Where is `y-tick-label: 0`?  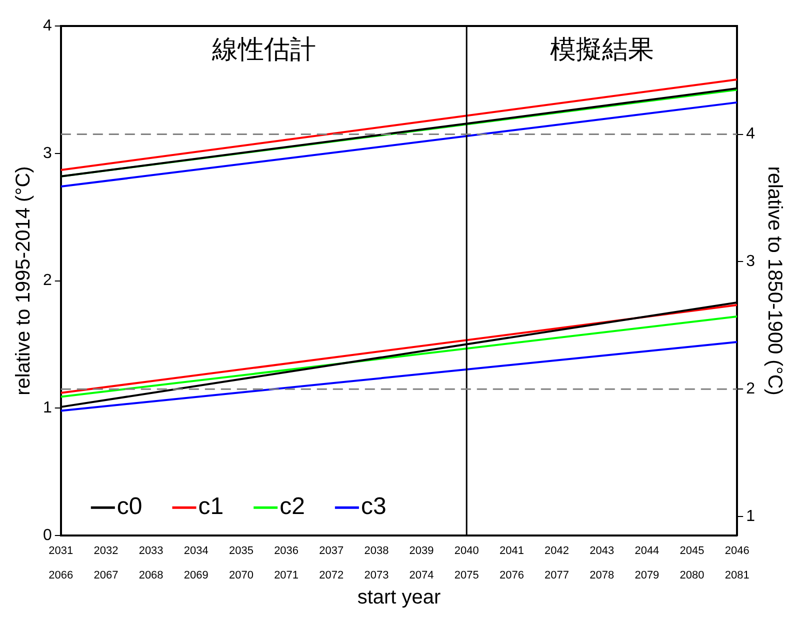
y-tick-label: 0 is located at coordinates (47, 535).